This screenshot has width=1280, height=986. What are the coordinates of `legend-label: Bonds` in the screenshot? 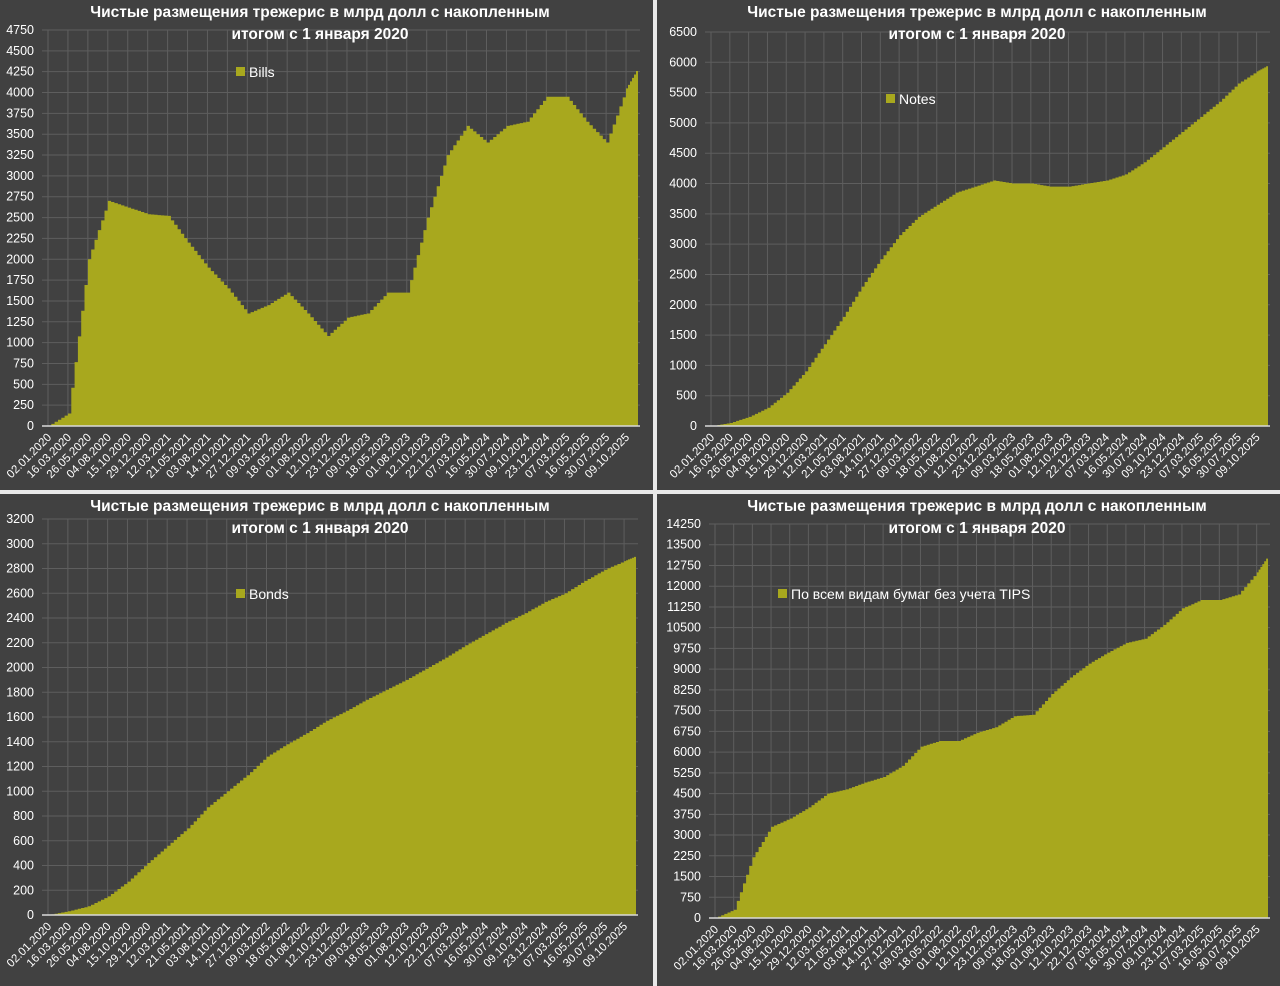 It's located at (269, 594).